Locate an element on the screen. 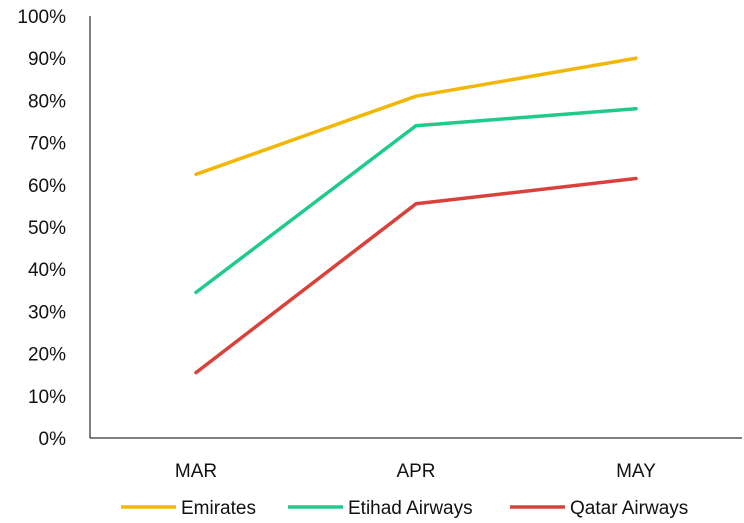 Image resolution: width=744 pixels, height=523 pixels. y-axis-ticks: 0% 10% 20% 30% 40% 50% 60% 70% 80% 90% 100% is located at coordinates (41, 228).